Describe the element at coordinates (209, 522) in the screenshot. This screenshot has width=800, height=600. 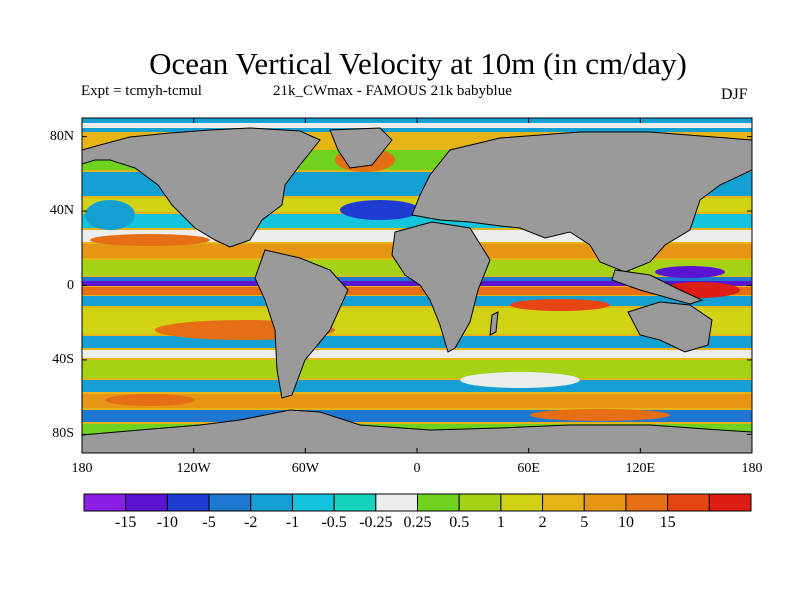
I see `colorbar-label: -5` at that location.